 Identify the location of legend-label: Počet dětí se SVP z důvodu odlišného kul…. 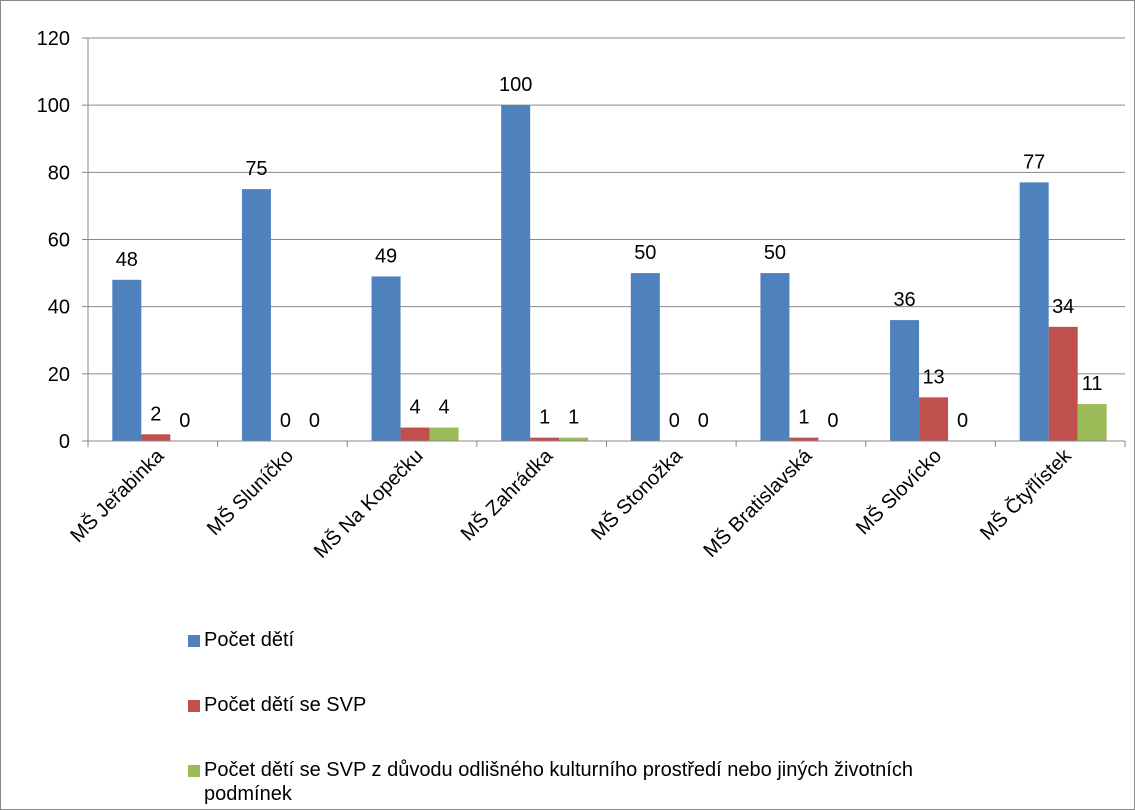
(558, 782).